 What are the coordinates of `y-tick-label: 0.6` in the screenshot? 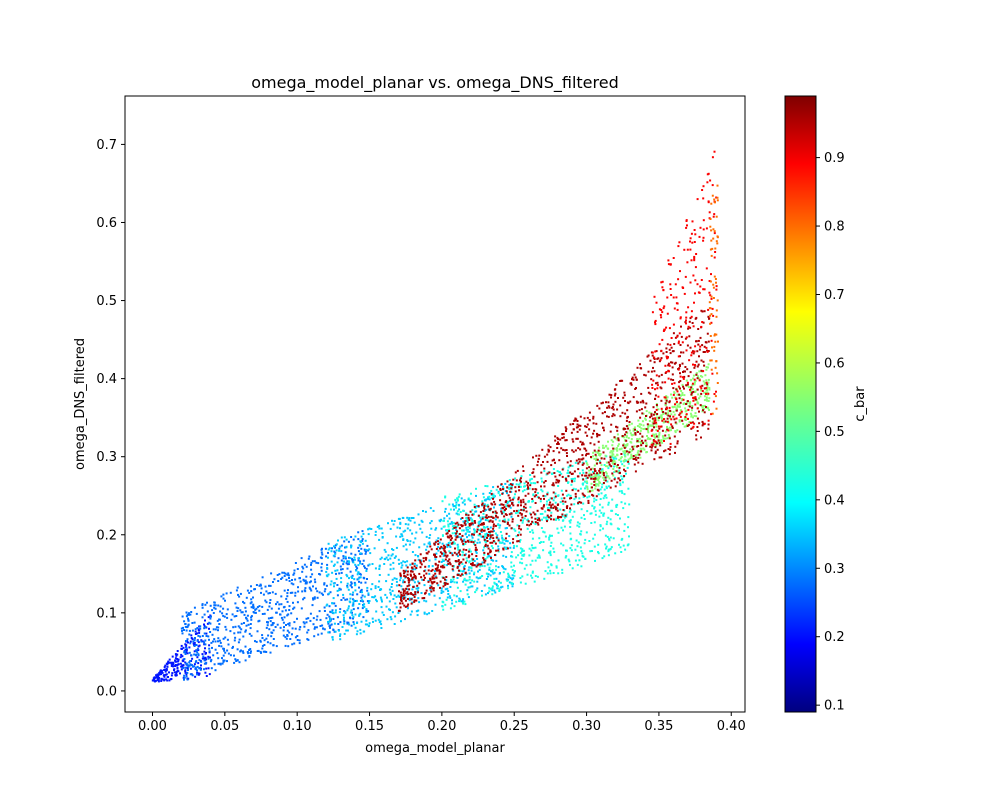 It's located at (106, 223).